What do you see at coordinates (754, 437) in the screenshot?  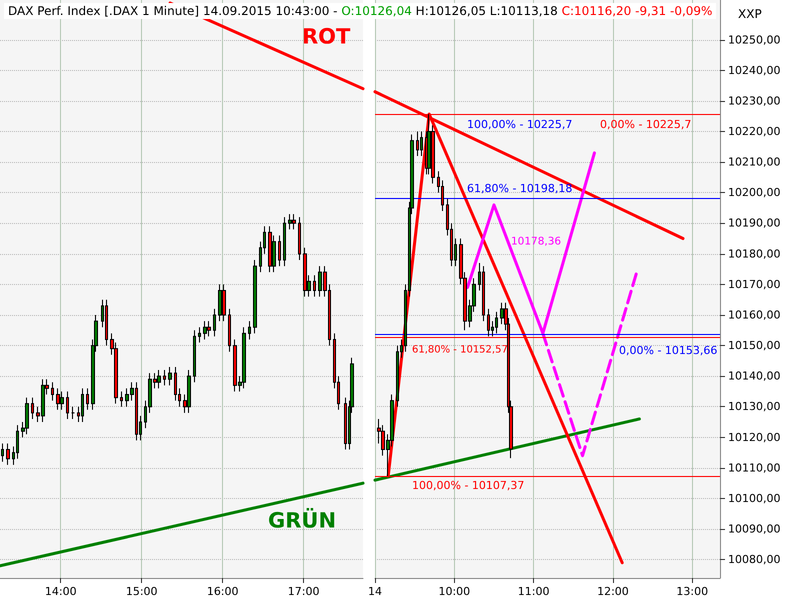 I see `y-tick-label: 10120,00` at bounding box center [754, 437].